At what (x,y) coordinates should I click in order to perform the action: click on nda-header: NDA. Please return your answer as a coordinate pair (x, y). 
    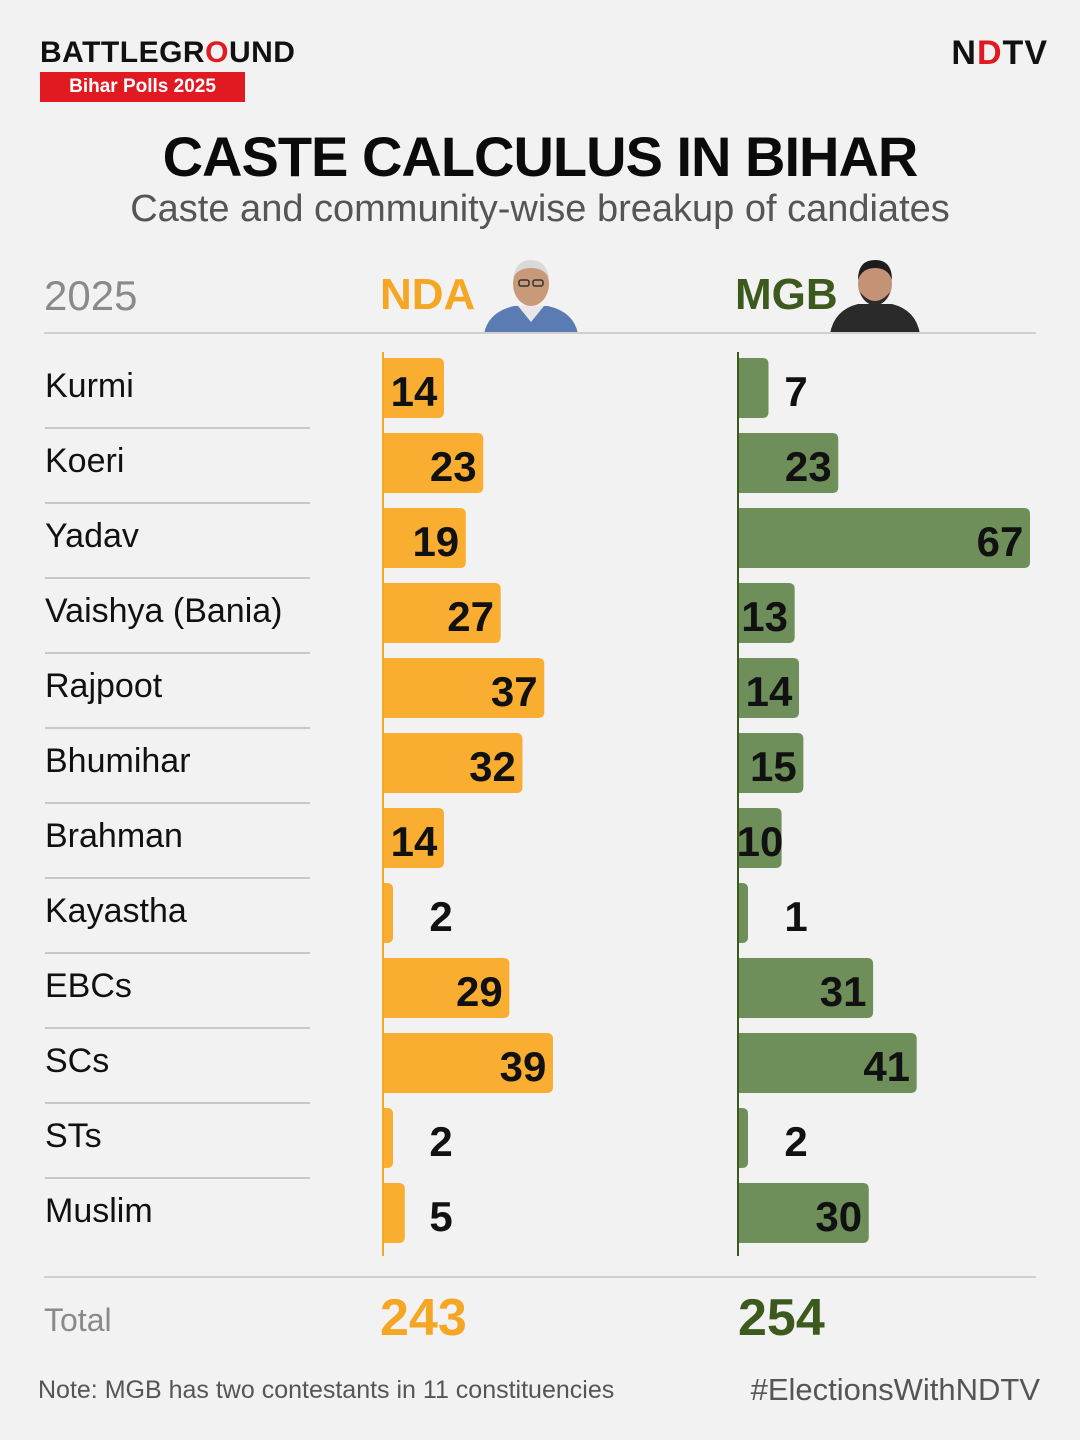
    Looking at the image, I should click on (428, 294).